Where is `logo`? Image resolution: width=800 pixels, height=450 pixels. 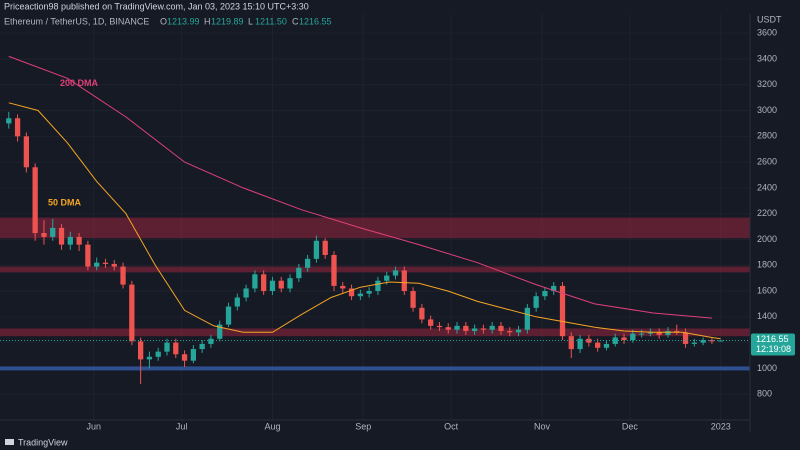 logo is located at coordinates (9, 442).